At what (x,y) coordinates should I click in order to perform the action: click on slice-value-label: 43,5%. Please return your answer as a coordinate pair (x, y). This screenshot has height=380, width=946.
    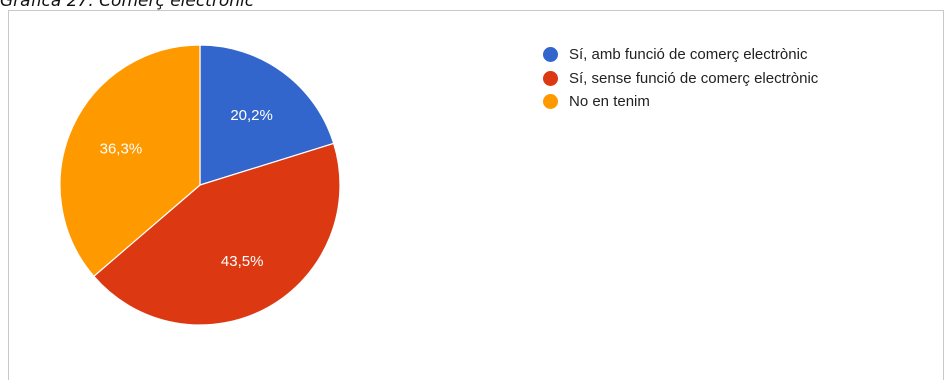
    Looking at the image, I should click on (242, 261).